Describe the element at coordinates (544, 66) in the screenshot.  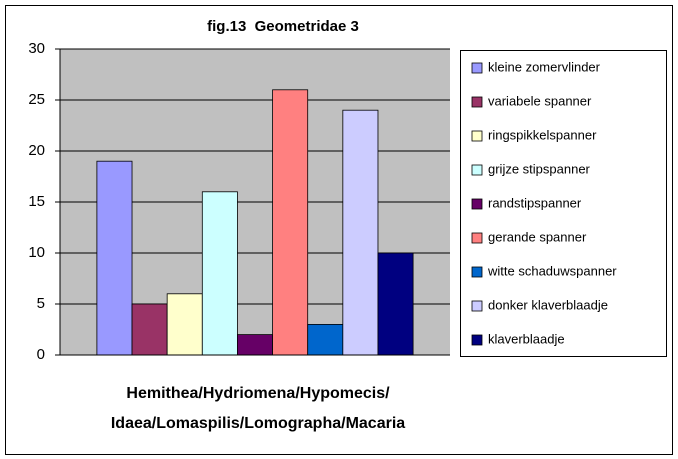
I see `legend-label: kleine zomervlinder` at that location.